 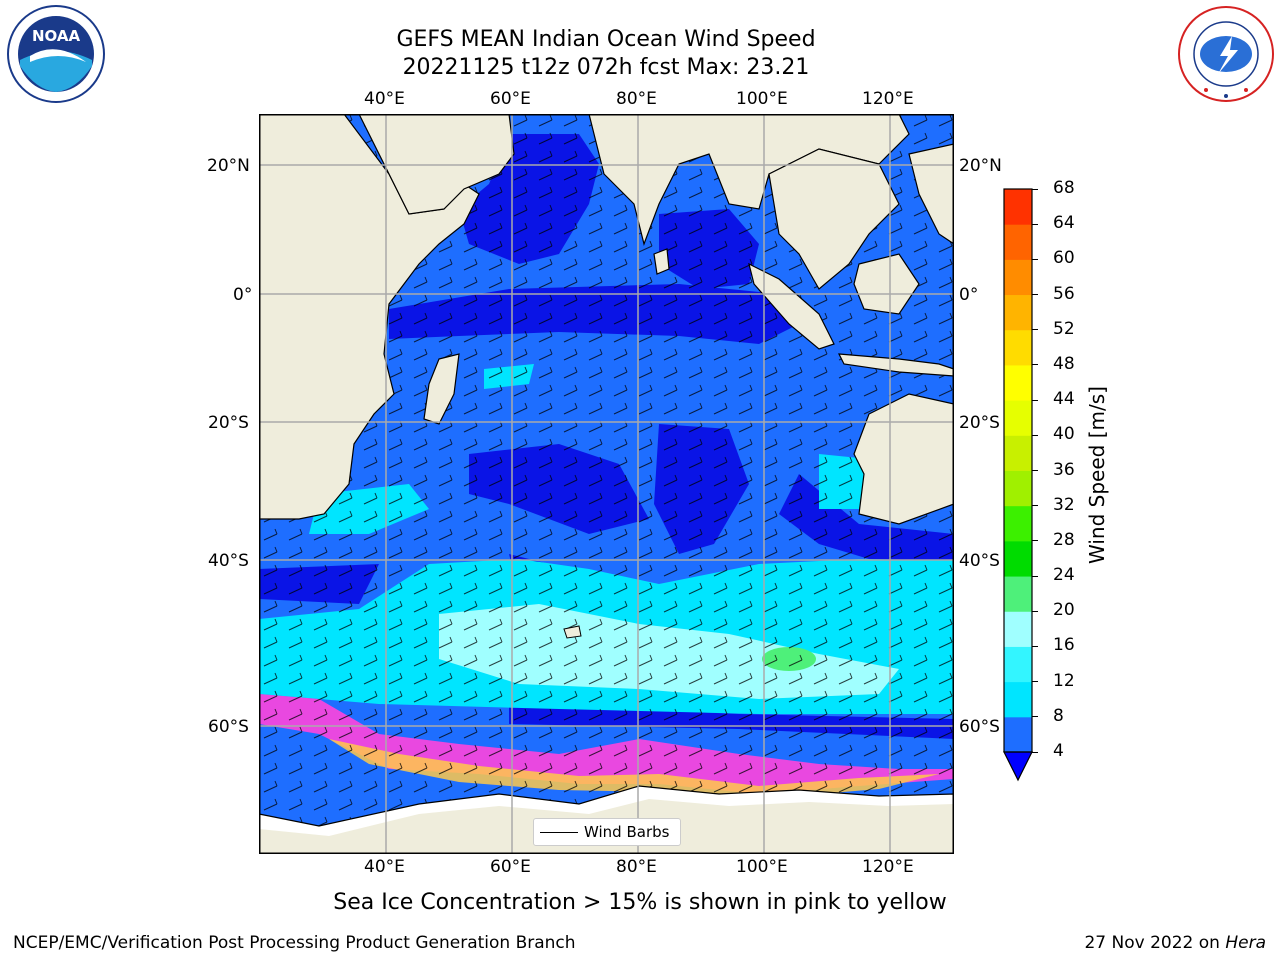 What do you see at coordinates (969, 295) in the screenshot?
I see `lat-label-right-2: 0°` at bounding box center [969, 295].